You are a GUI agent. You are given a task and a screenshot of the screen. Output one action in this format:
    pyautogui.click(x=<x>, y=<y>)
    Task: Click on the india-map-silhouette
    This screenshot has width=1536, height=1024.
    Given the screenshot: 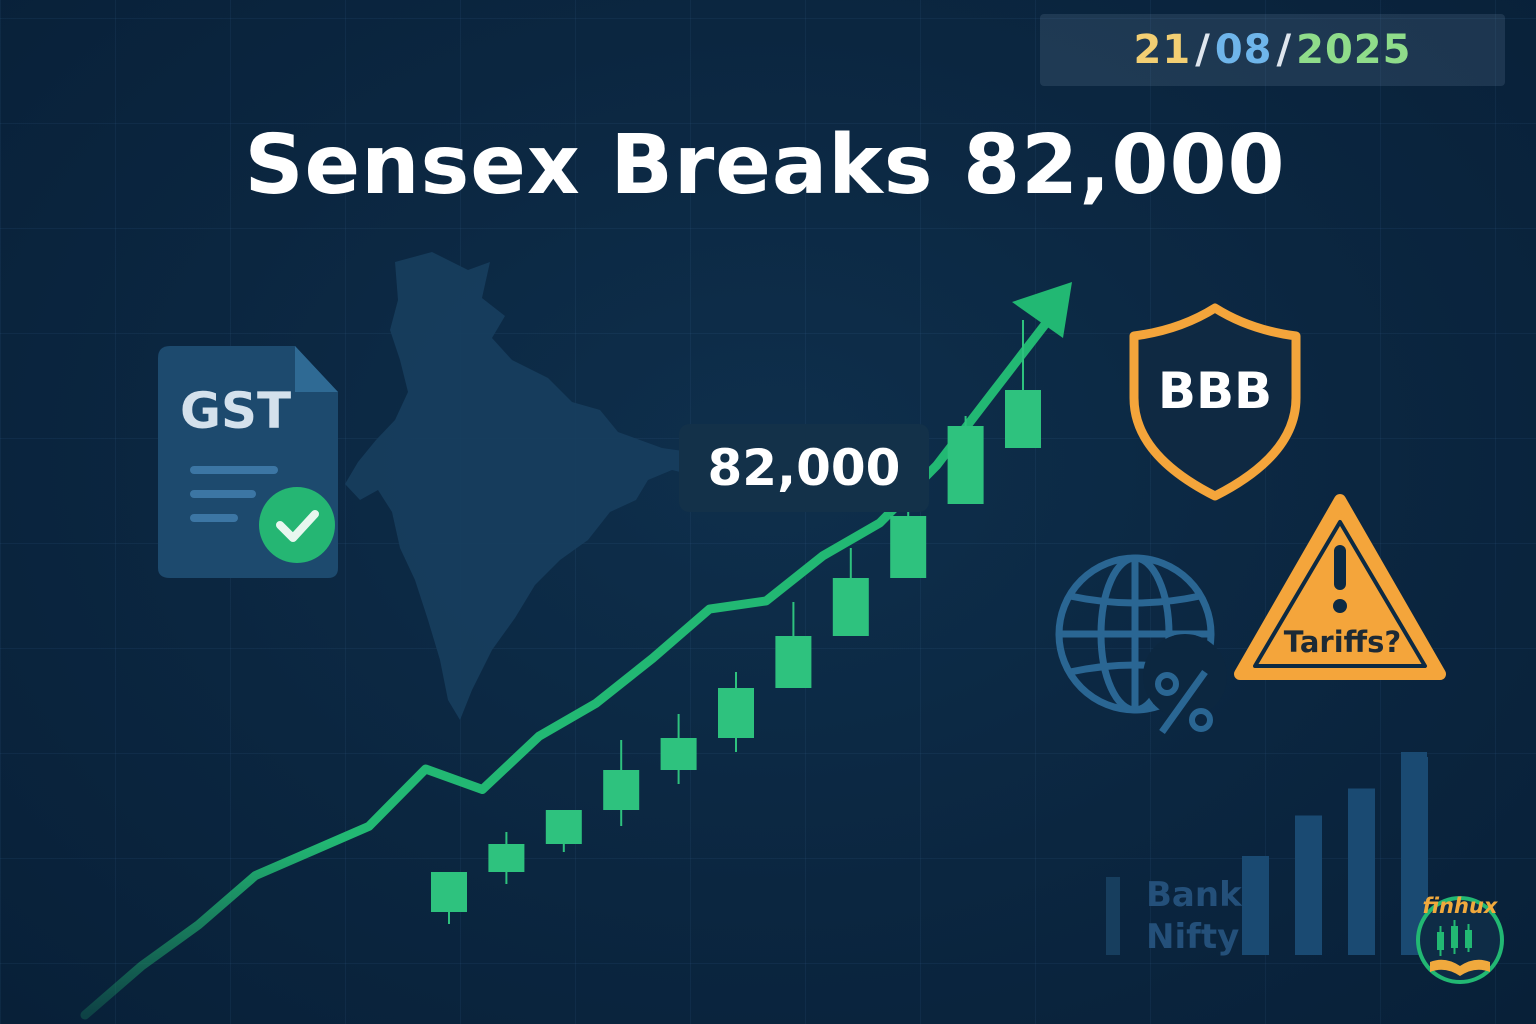 What is the action you would take?
    pyautogui.click(x=537, y=486)
    